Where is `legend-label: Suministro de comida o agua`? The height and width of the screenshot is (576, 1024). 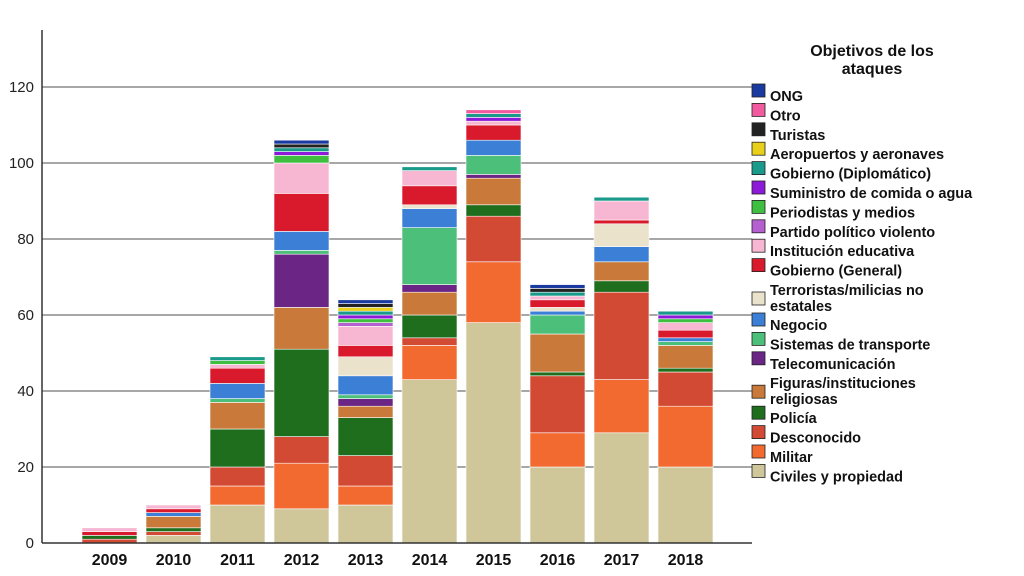
legend-label: Suministro de comida o agua is located at coordinates (871, 194).